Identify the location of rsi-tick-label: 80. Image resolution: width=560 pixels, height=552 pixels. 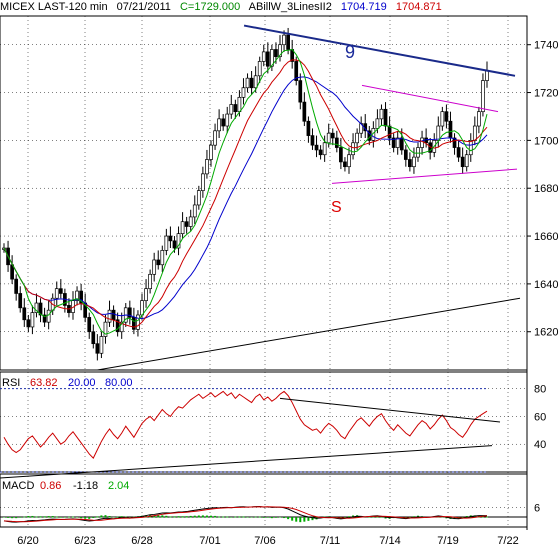
(540, 390).